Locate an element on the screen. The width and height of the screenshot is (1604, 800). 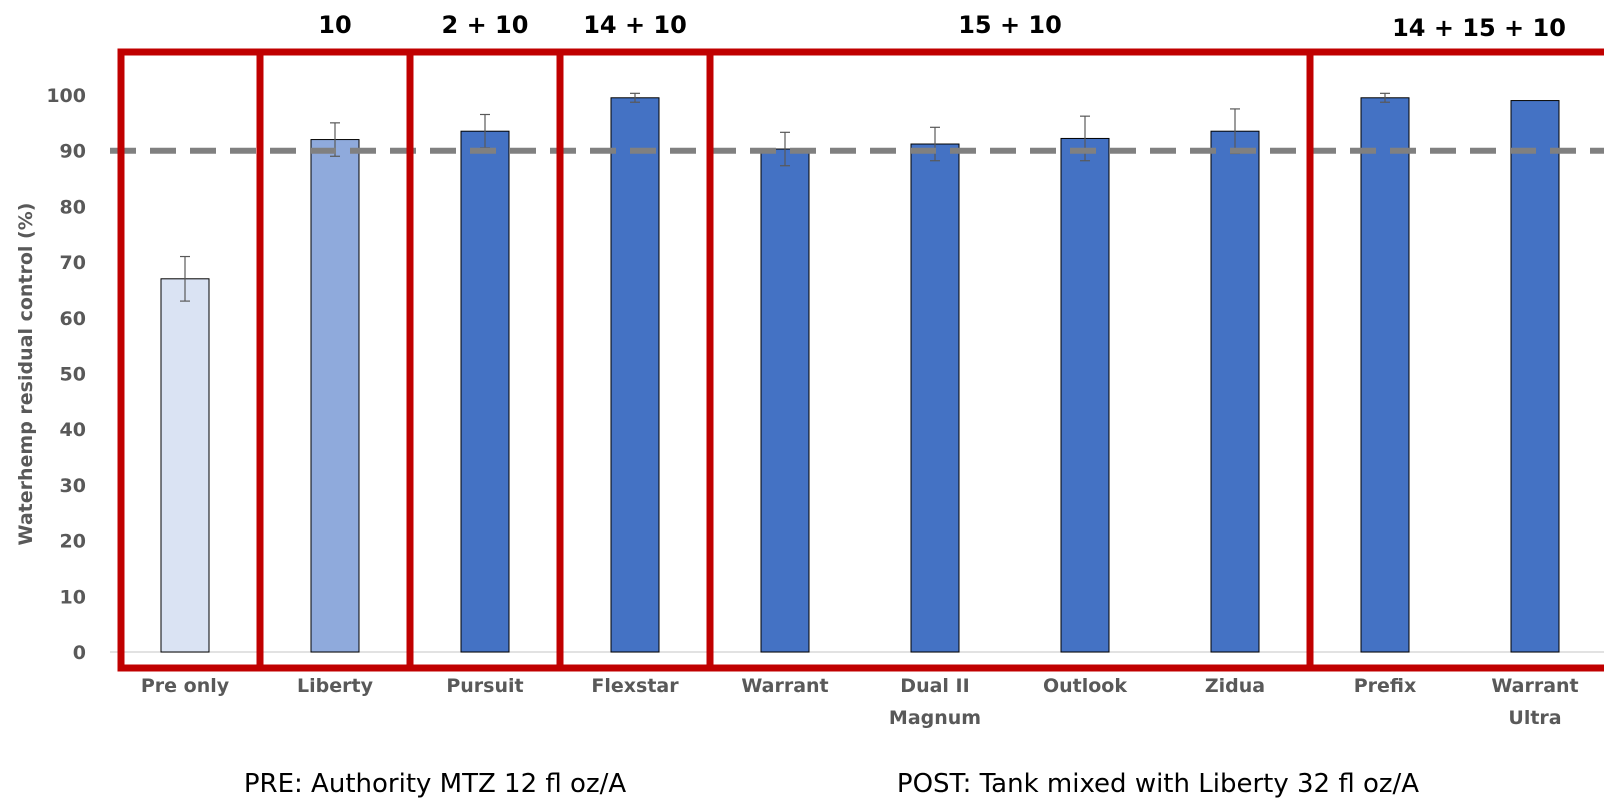
y-tick-label-30: 30 is located at coordinates (73, 486).